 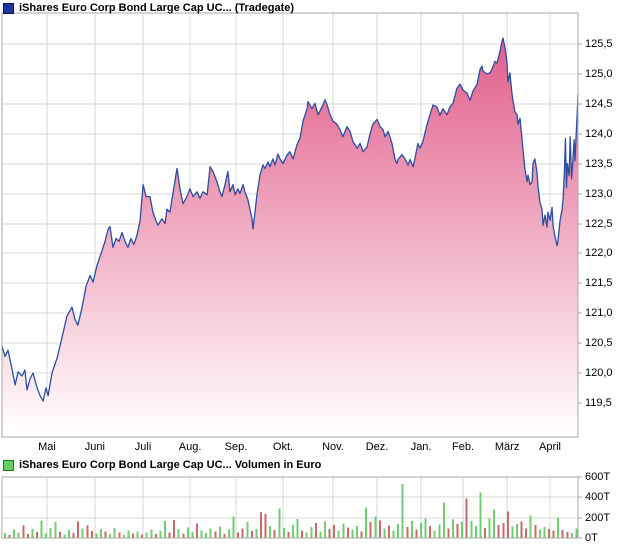 What do you see at coordinates (599, 343) in the screenshot?
I see `price-y-tick-label: 120,5` at bounding box center [599, 343].